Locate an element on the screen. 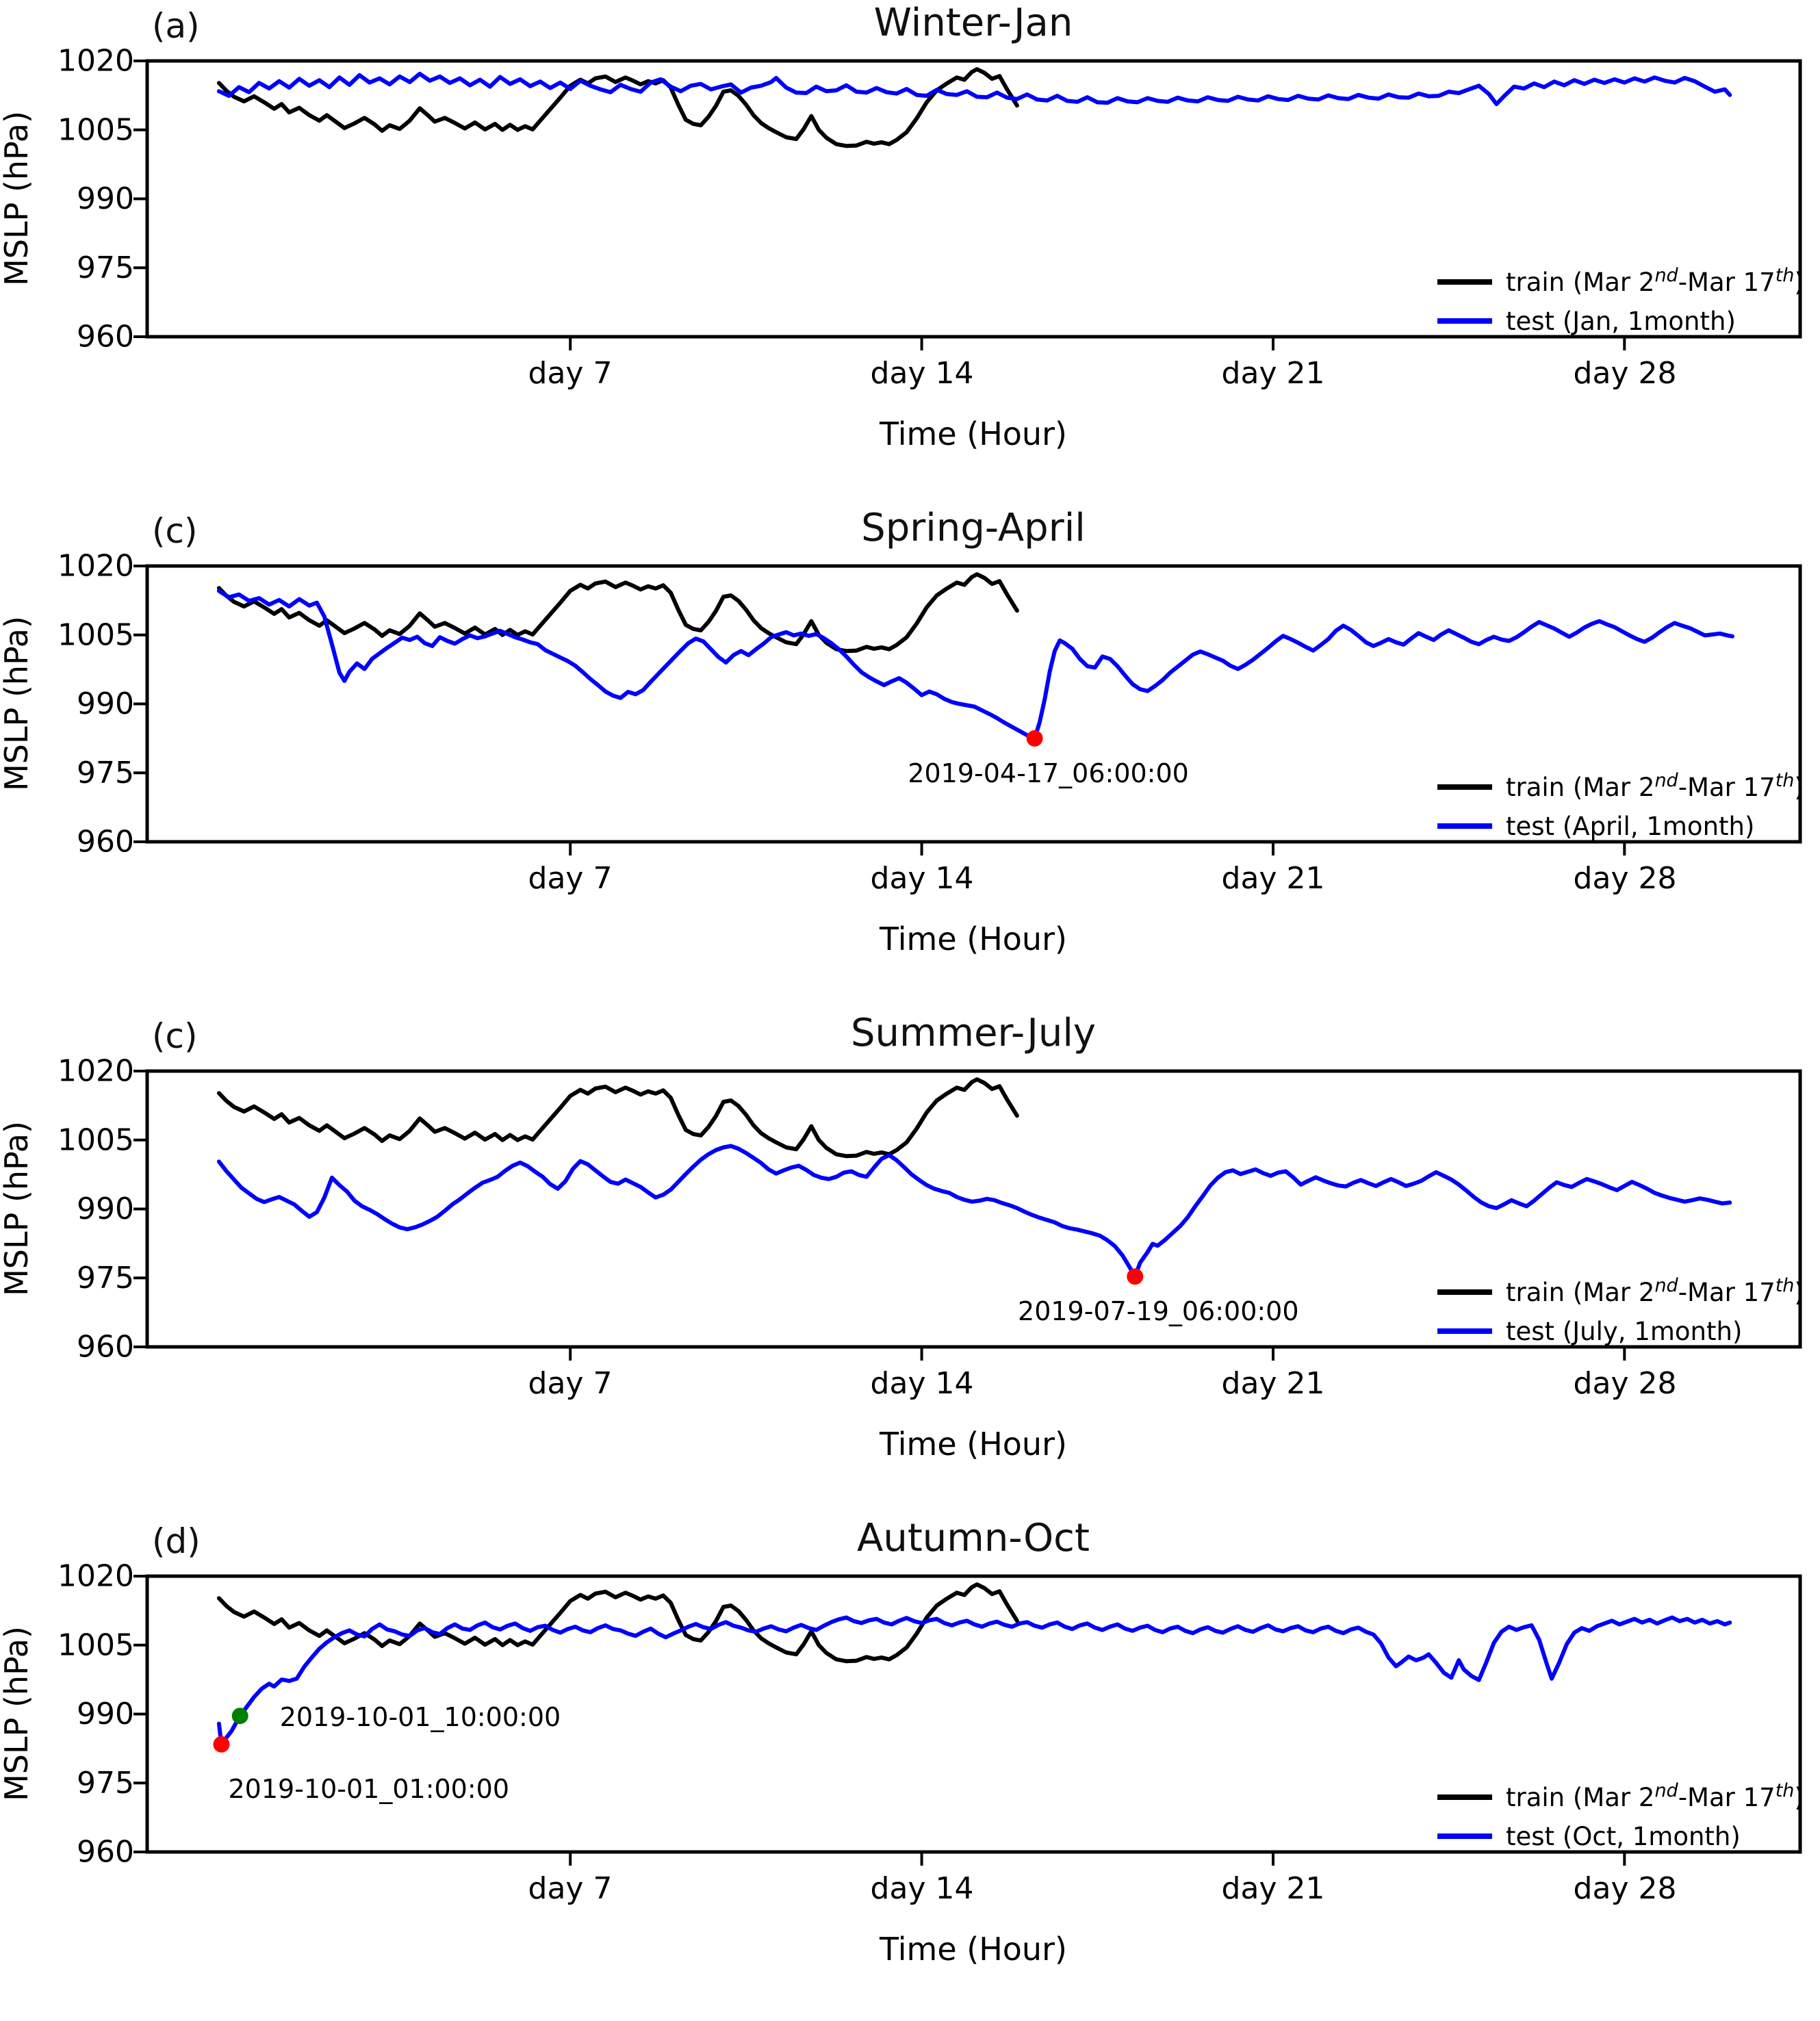 The image size is (1820, 2021). series-layer: 2019-10-01_01:00:00 2019-10-01_10:00:00 is located at coordinates (932, 1721).